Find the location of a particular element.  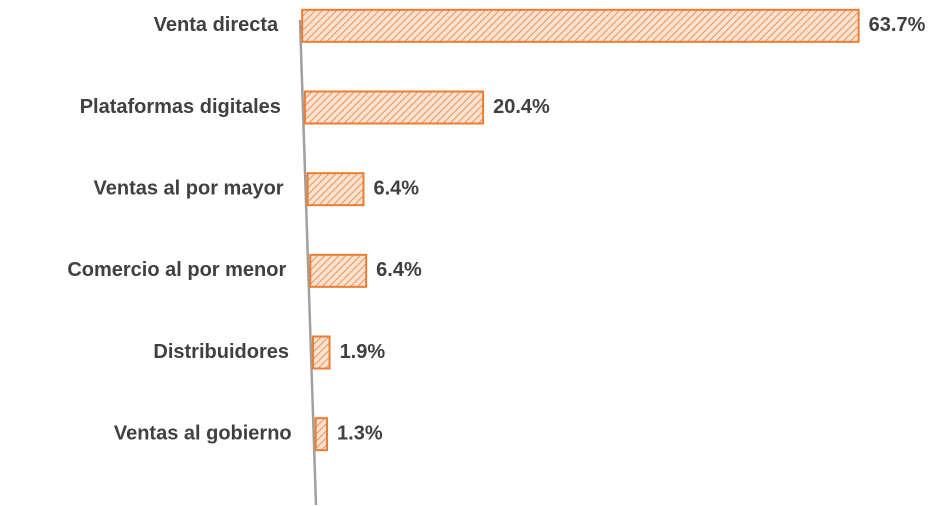

value-label: 63.7% is located at coordinates (897, 25).